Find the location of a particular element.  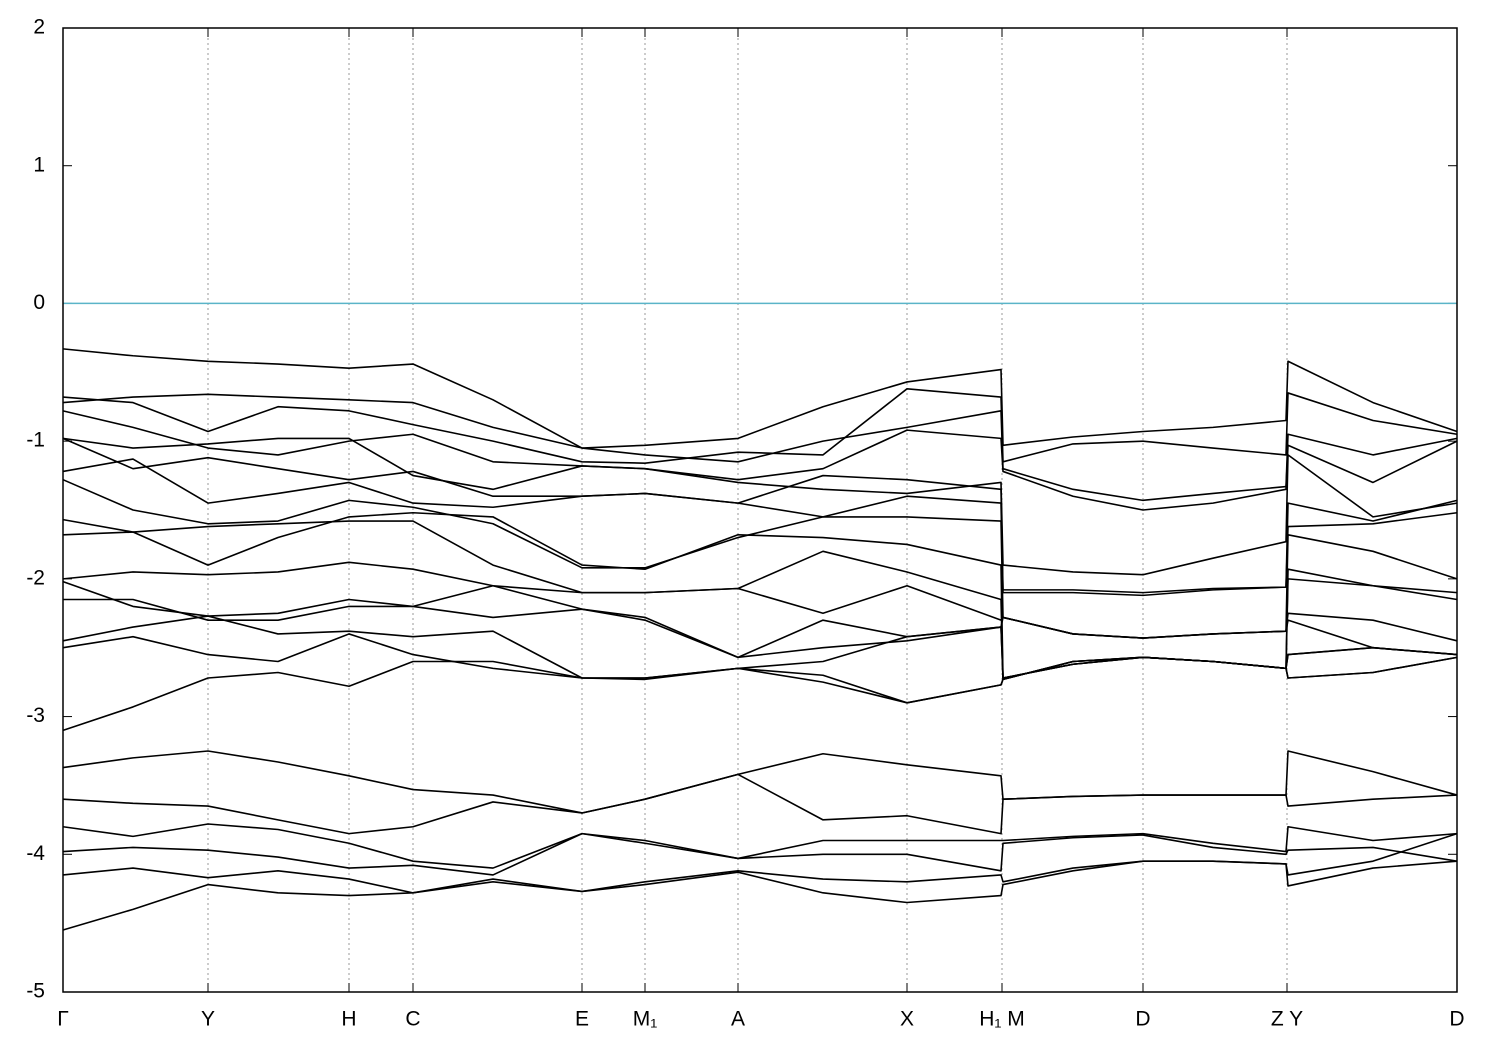

x-tick-label: H₁ M is located at coordinates (1002, 1019).